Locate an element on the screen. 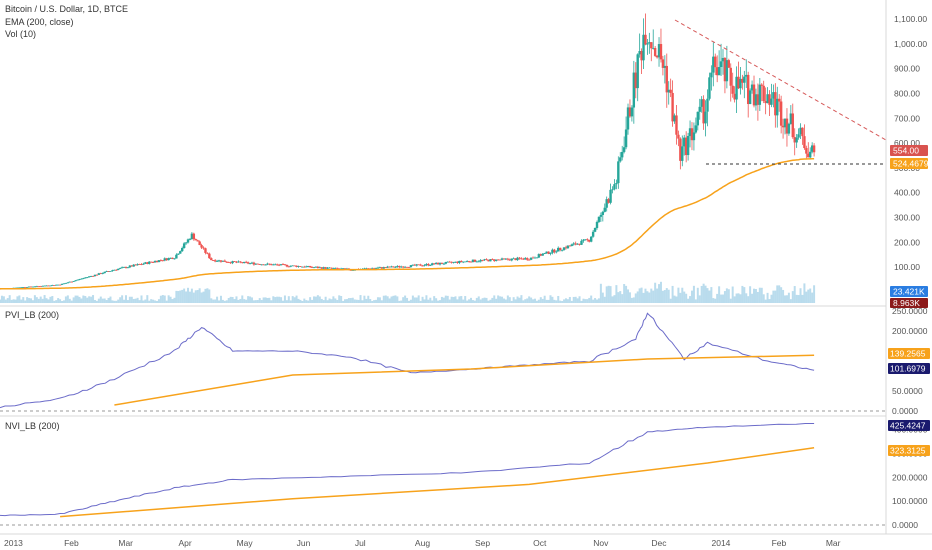  pvi-tick-label: 200.0000 is located at coordinates (910, 331).